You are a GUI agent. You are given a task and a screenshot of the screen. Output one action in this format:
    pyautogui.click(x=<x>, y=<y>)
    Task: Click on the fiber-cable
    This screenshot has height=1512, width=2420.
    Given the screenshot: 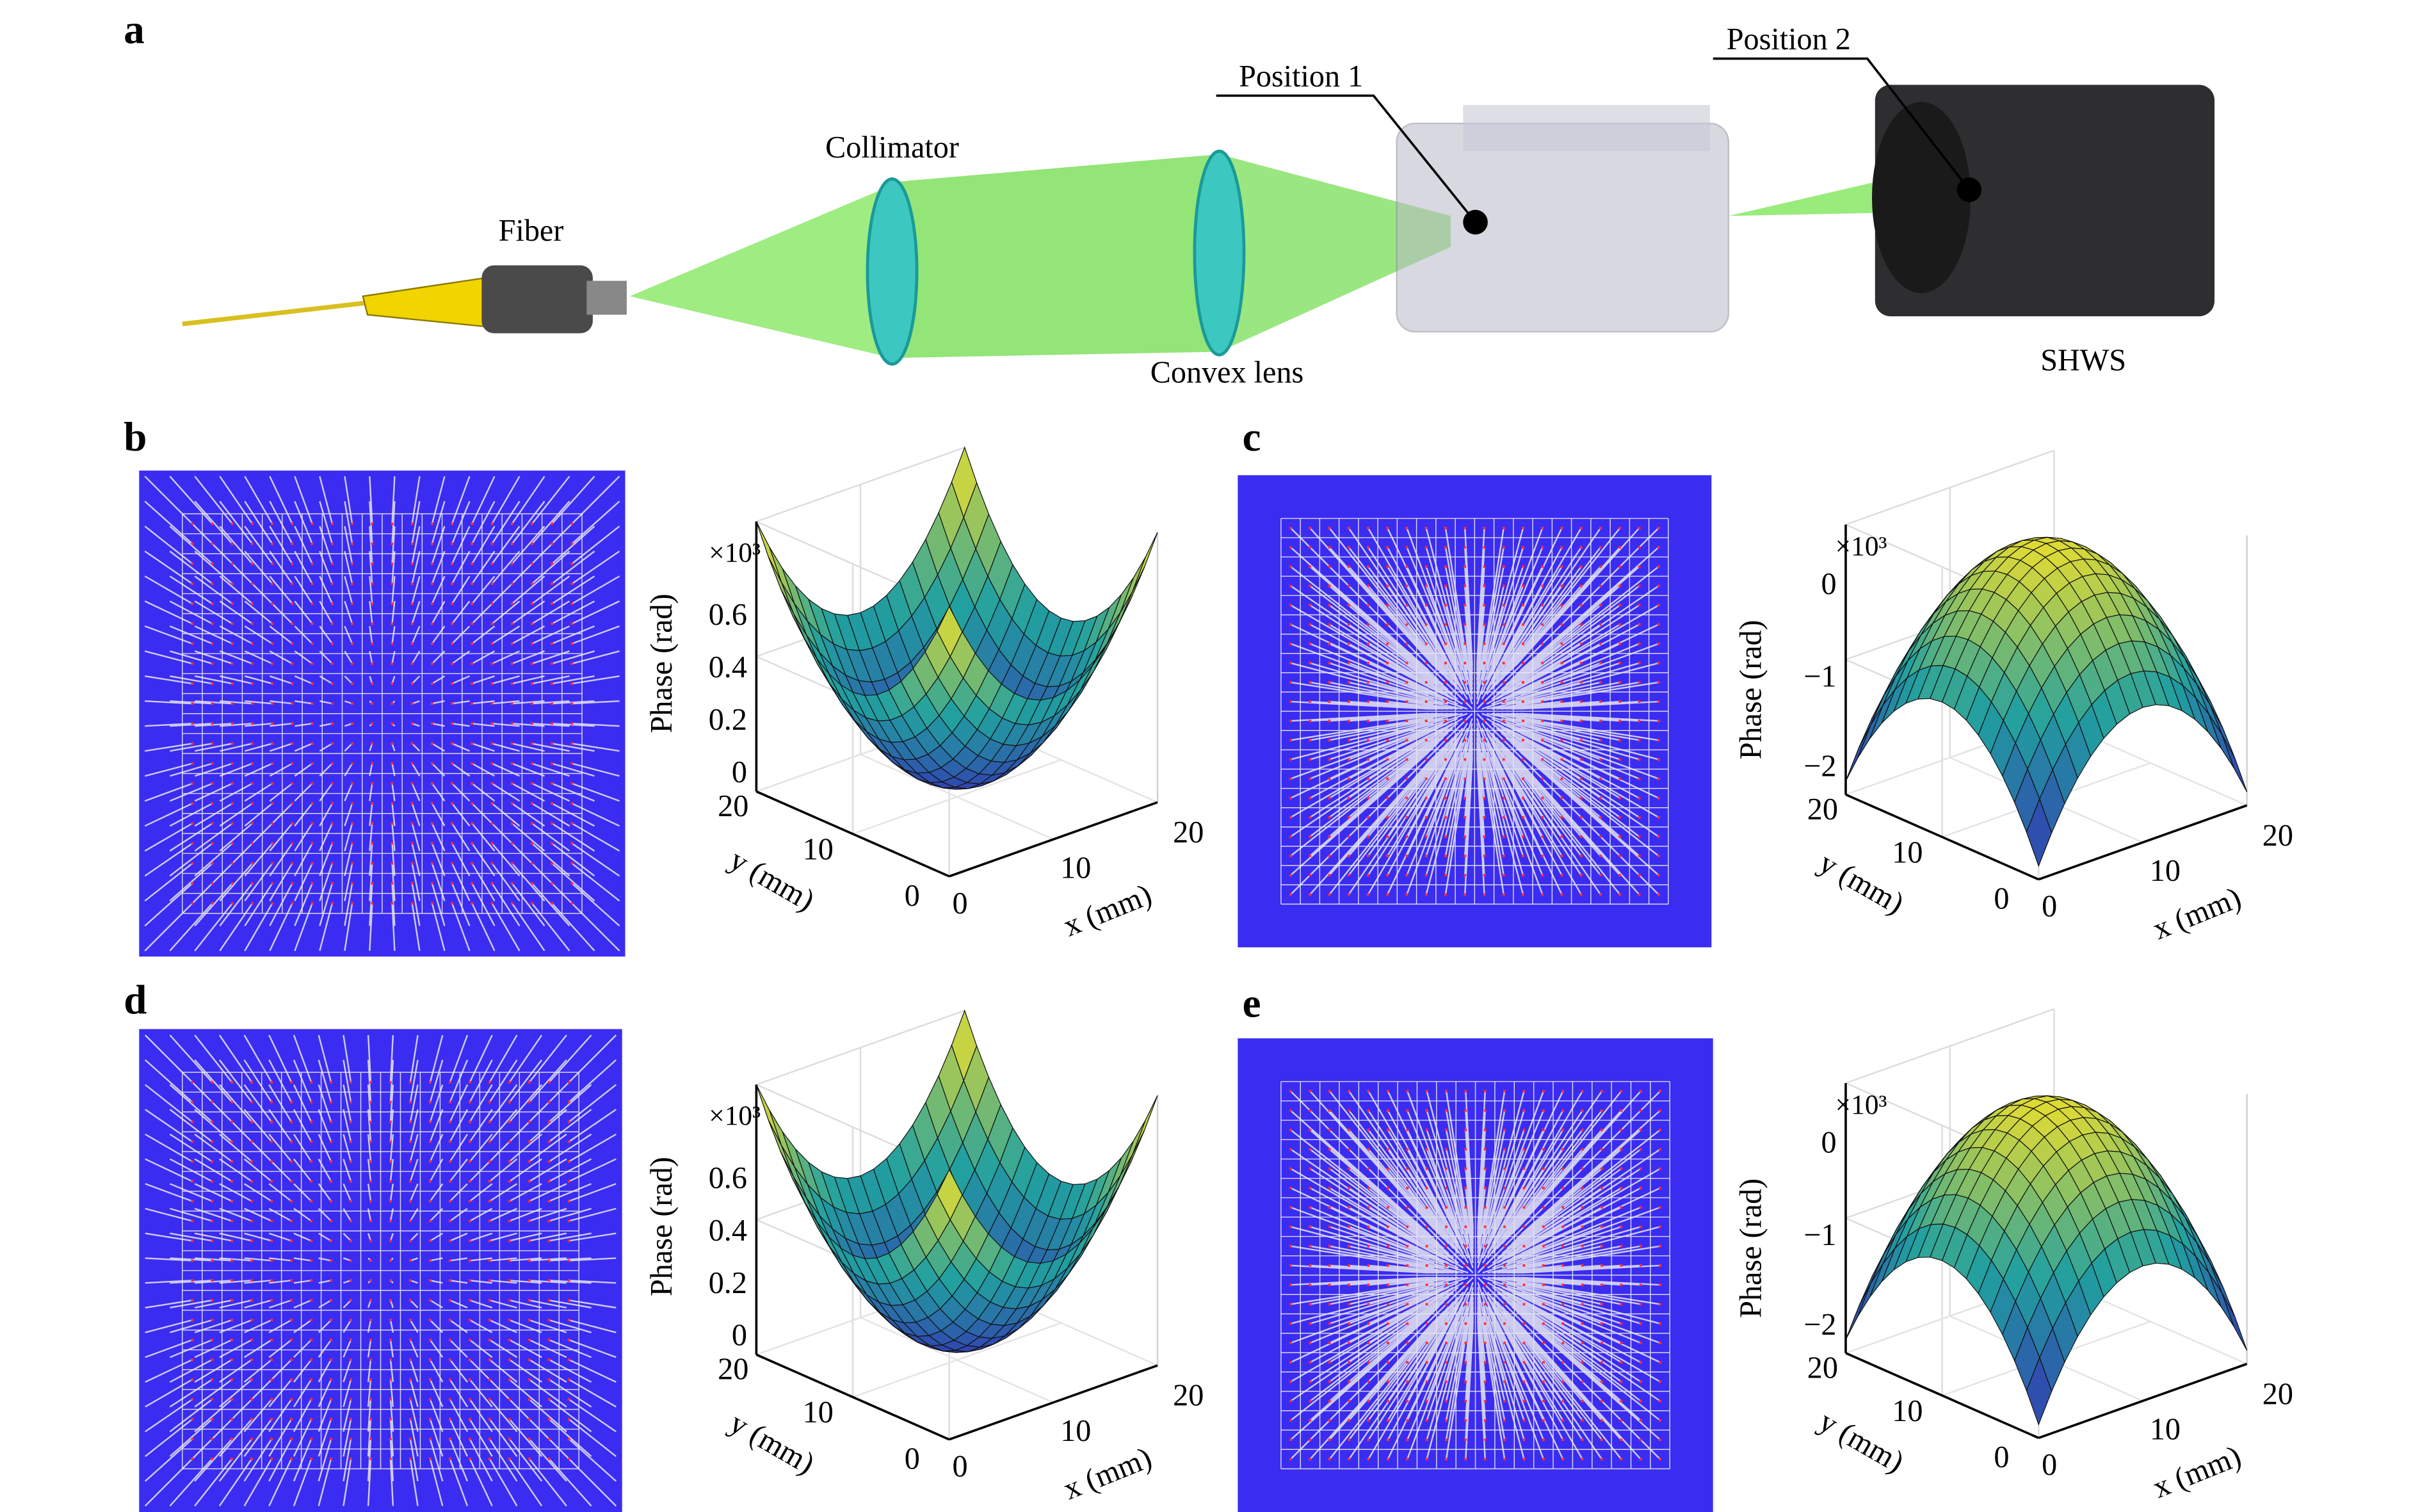 What is the action you would take?
    pyautogui.click(x=276, y=313)
    